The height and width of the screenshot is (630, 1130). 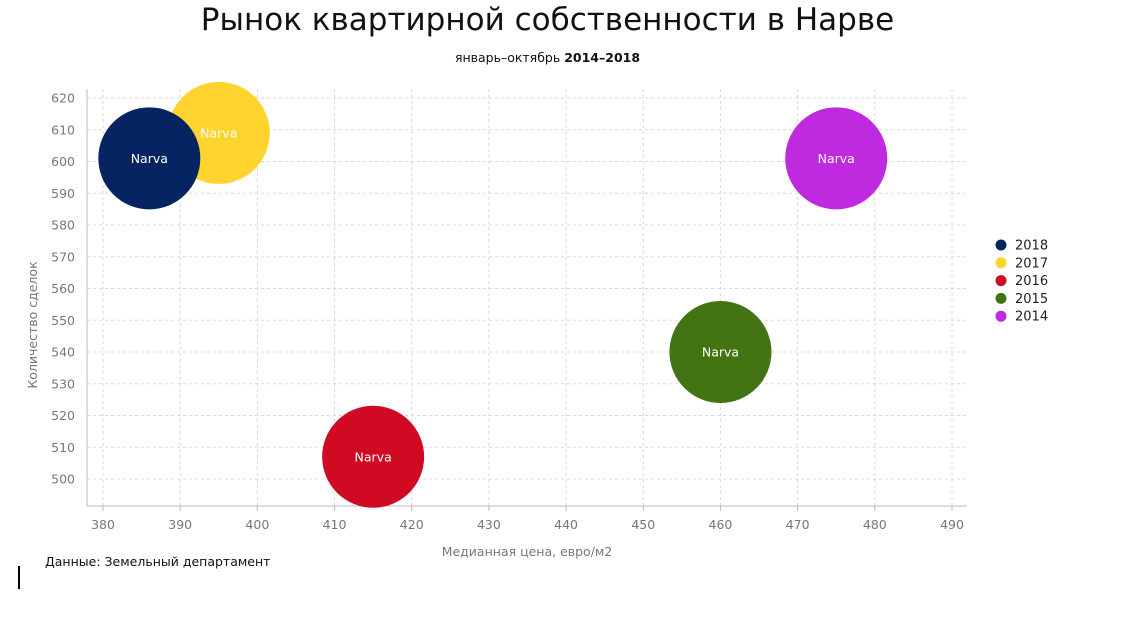 What do you see at coordinates (1001, 263) in the screenshot?
I see `legend-marker-2017` at bounding box center [1001, 263].